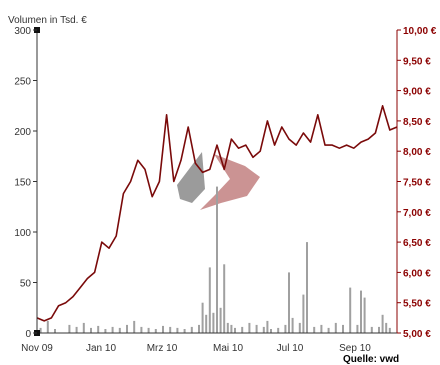 This screenshot has height=365, width=440. Describe the element at coordinates (417, 243) in the screenshot. I see `right-tick-label: 6,50 €` at that location.